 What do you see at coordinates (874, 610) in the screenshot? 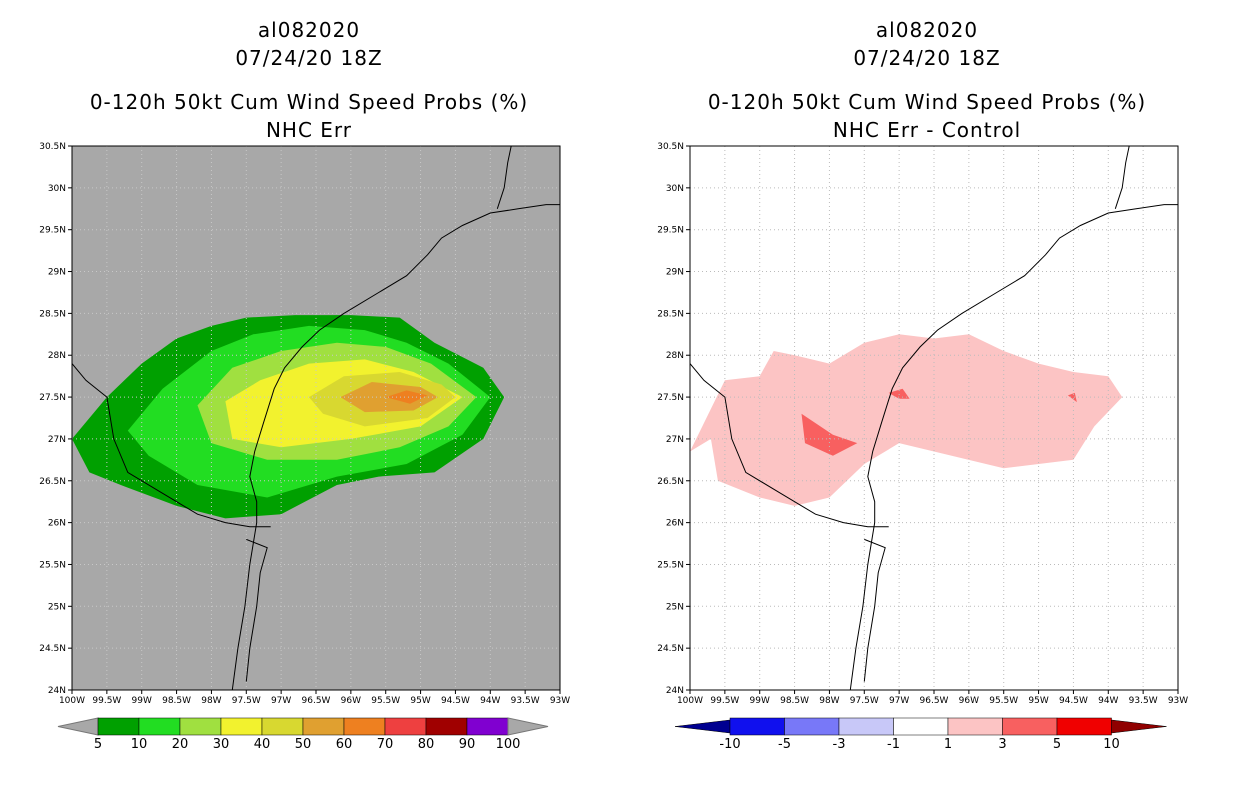
I see `island-line` at bounding box center [874, 610].